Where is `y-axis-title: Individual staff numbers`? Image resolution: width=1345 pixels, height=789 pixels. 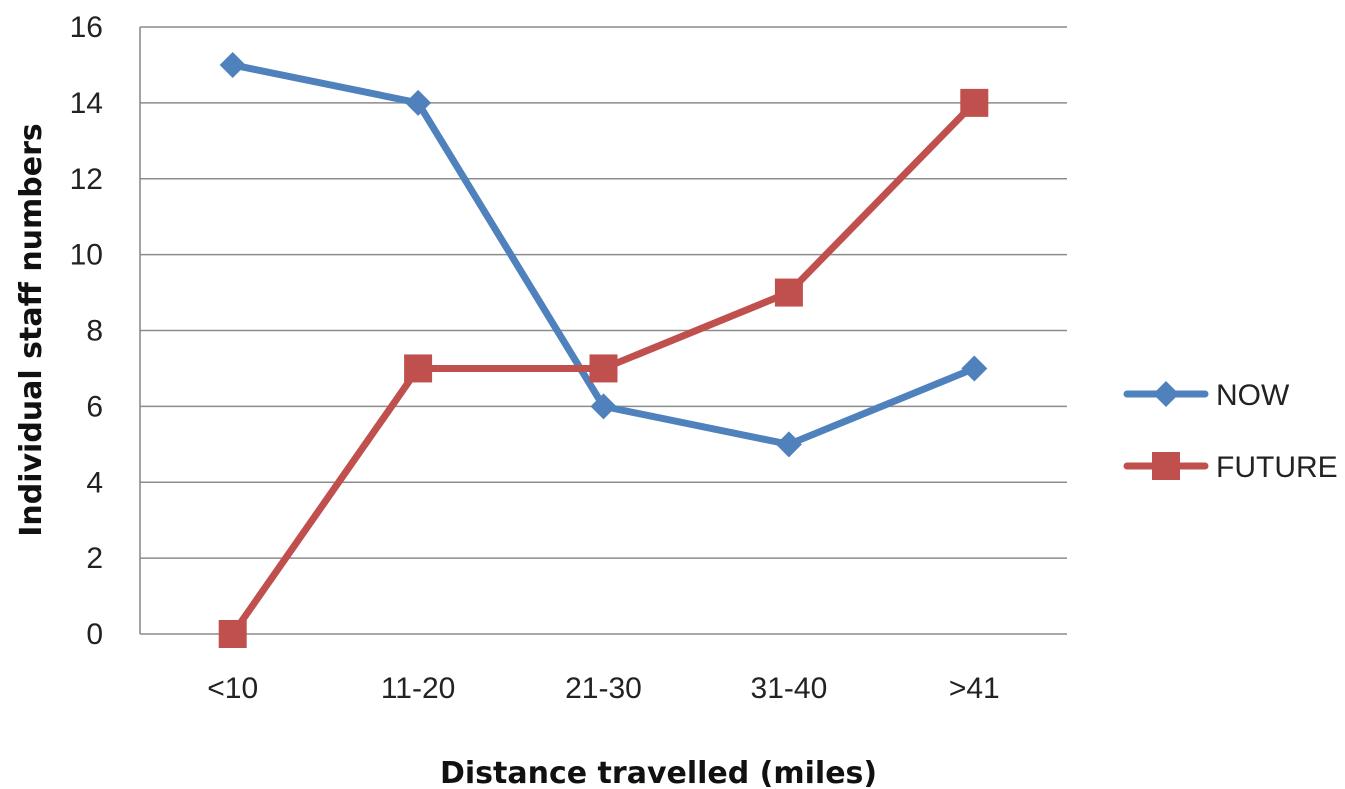 y-axis-title: Individual staff numbers is located at coordinates (31, 330).